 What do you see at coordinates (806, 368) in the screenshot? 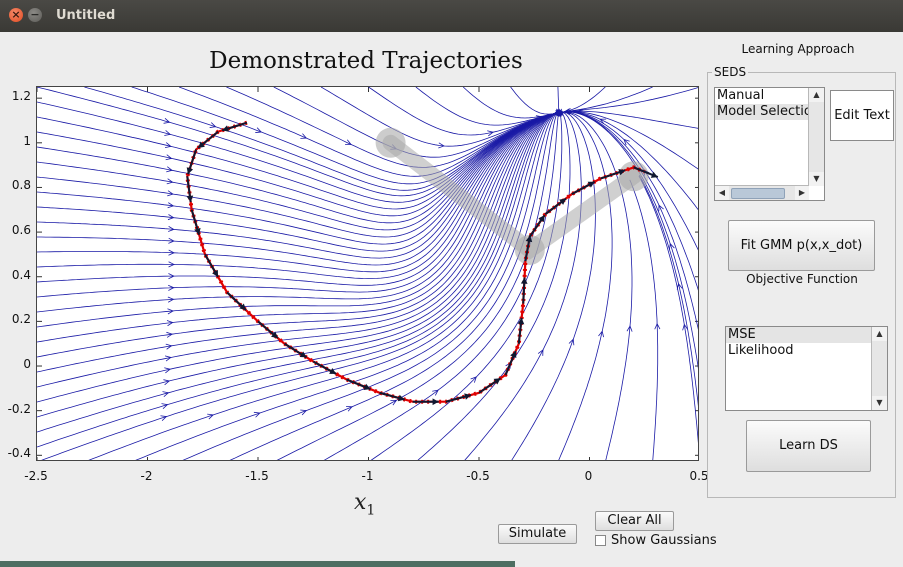
I see `objective-listbox: MSE Likelihood ▲ ▼` at bounding box center [806, 368].